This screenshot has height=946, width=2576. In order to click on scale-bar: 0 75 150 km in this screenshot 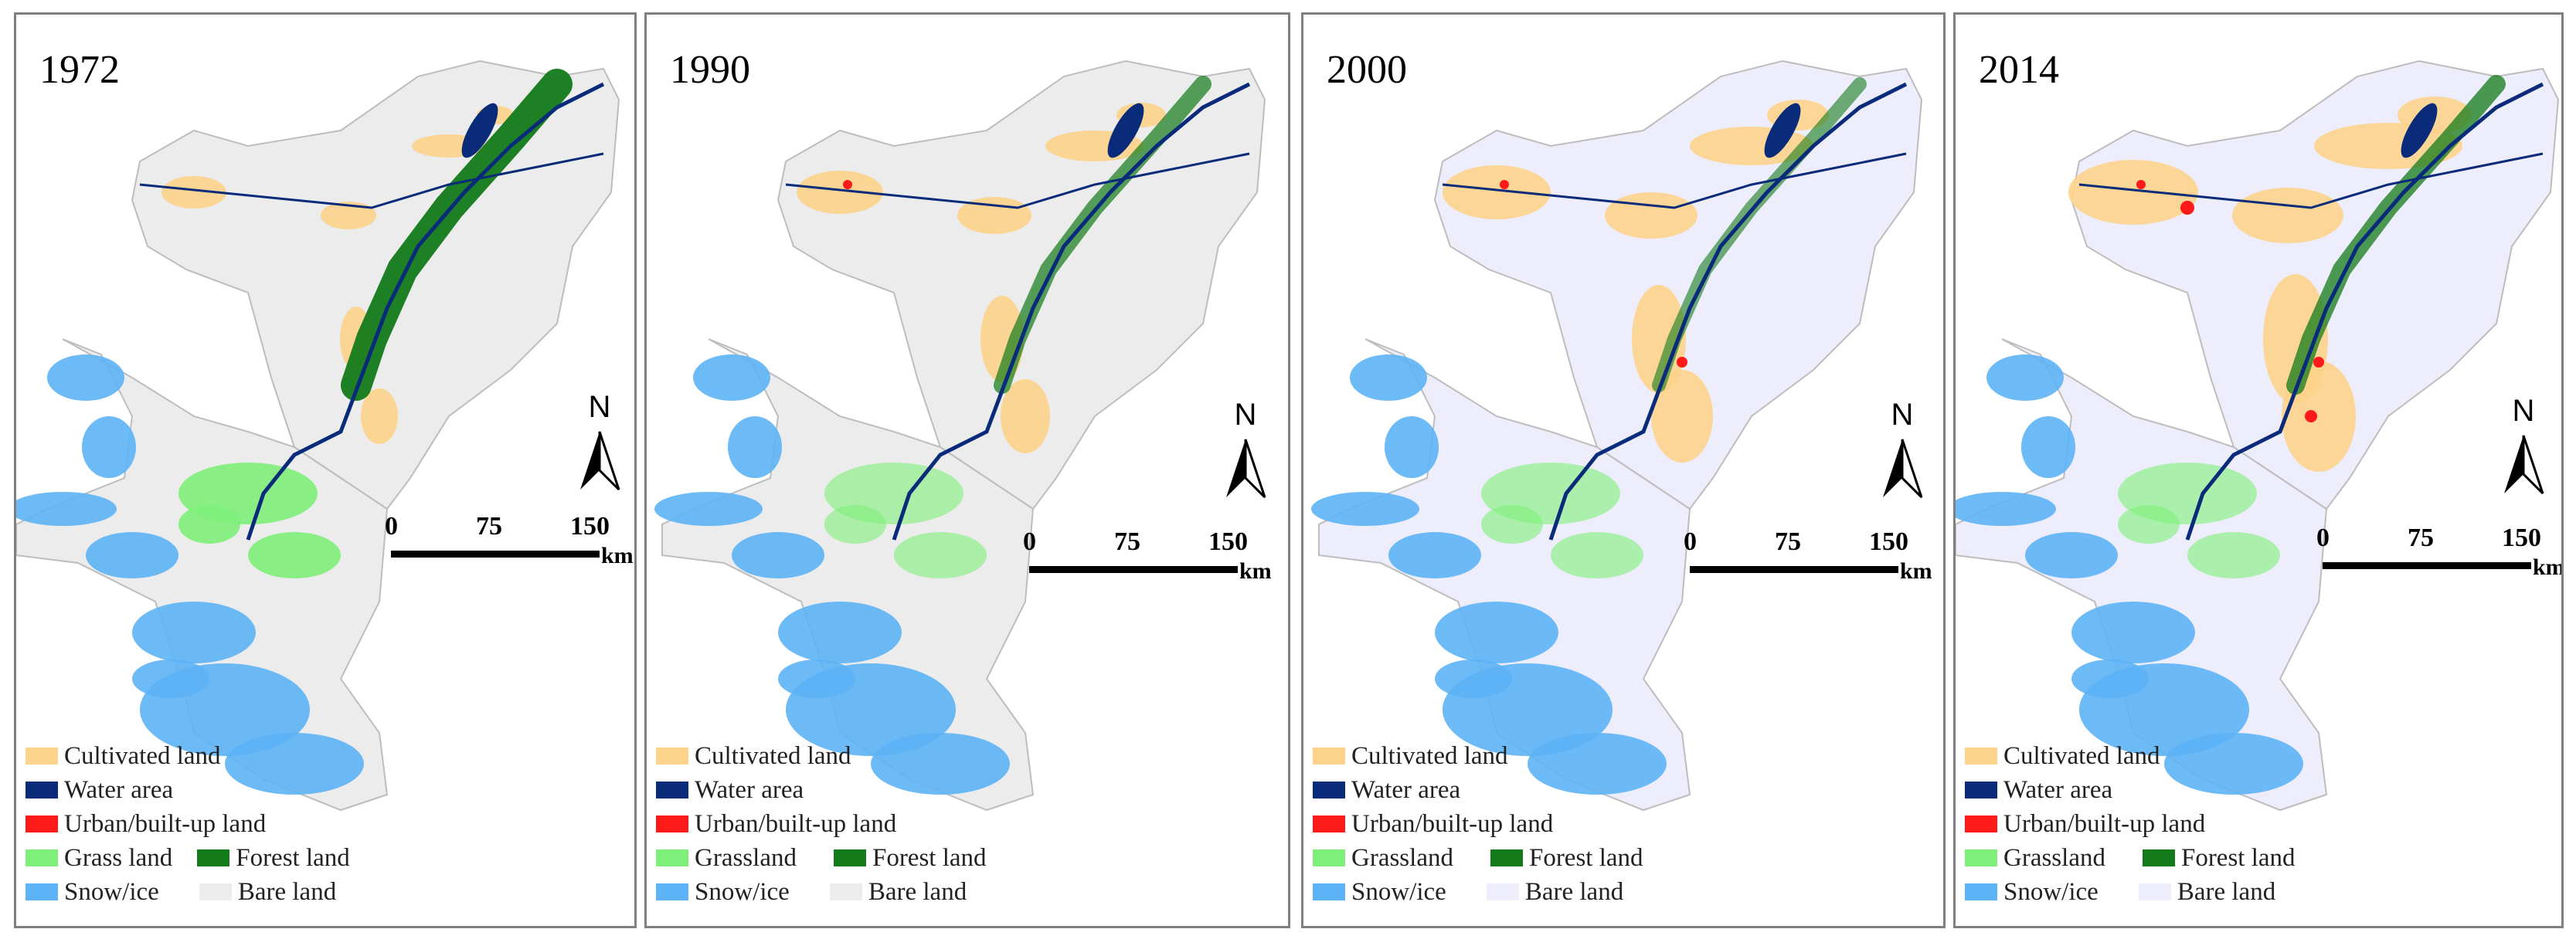, I will do `click(1813, 554)`.